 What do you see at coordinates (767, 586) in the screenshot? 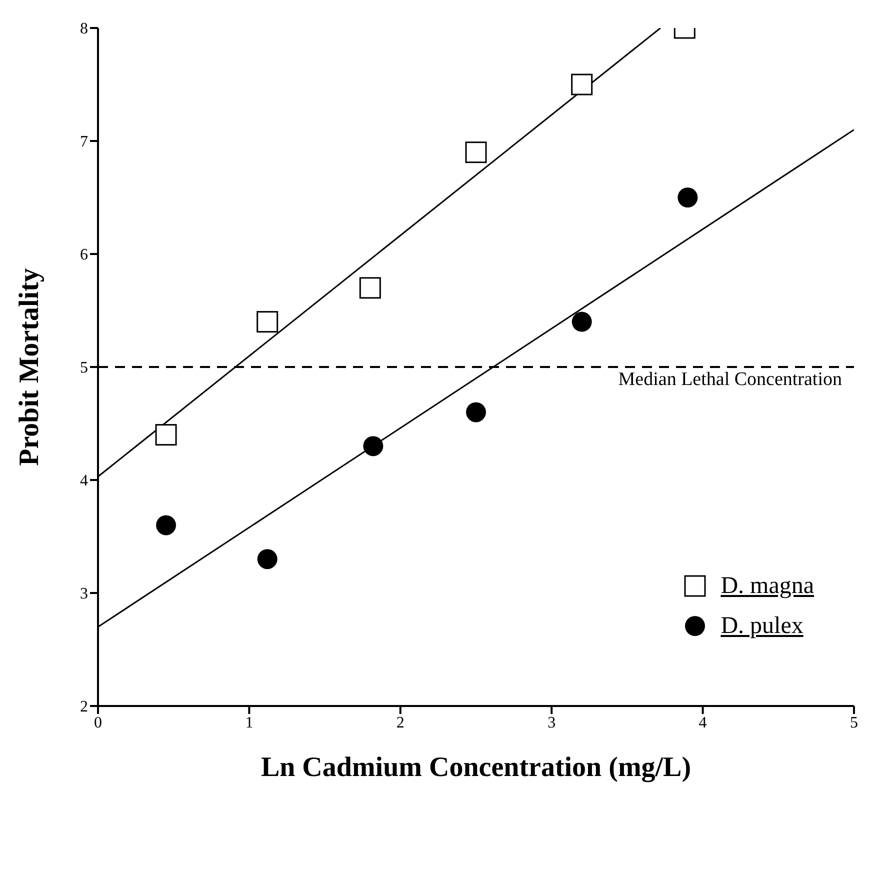
I see `legend-label: D. magna` at bounding box center [767, 586].